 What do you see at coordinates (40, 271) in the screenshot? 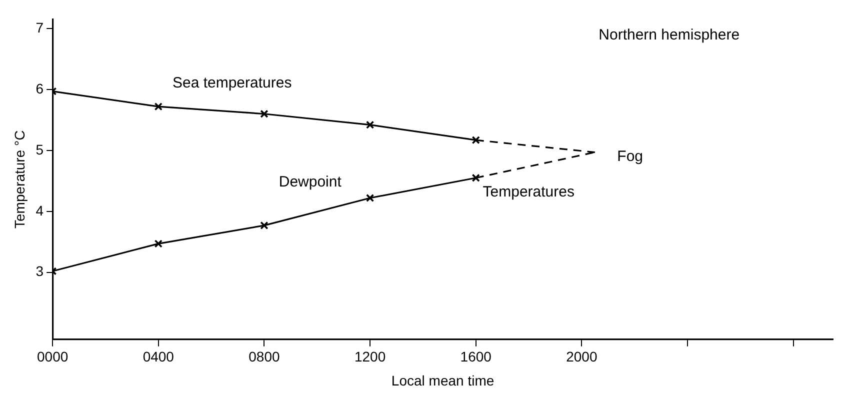
I see `y-tick-label: 3` at bounding box center [40, 271].